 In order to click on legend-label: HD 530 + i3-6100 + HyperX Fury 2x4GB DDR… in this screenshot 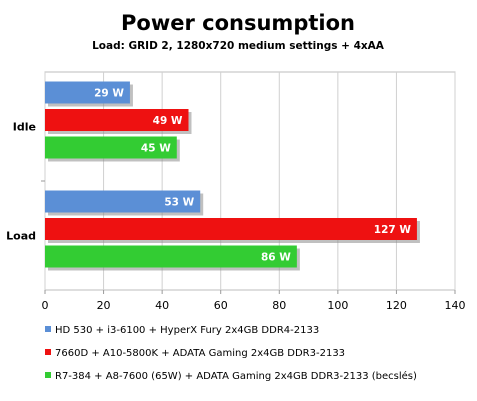, I will do `click(187, 330)`.